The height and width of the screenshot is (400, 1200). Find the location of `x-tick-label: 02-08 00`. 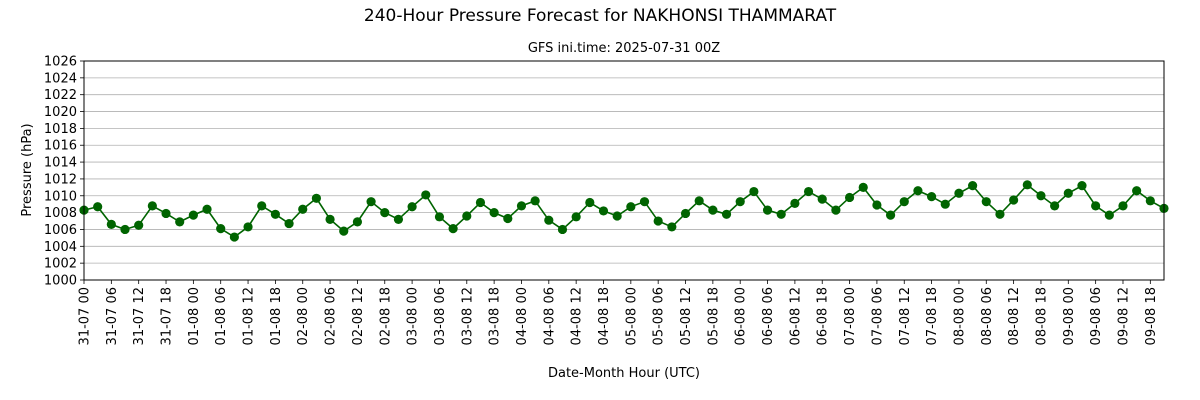

x-tick-label: 02-08 00 is located at coordinates (303, 316).